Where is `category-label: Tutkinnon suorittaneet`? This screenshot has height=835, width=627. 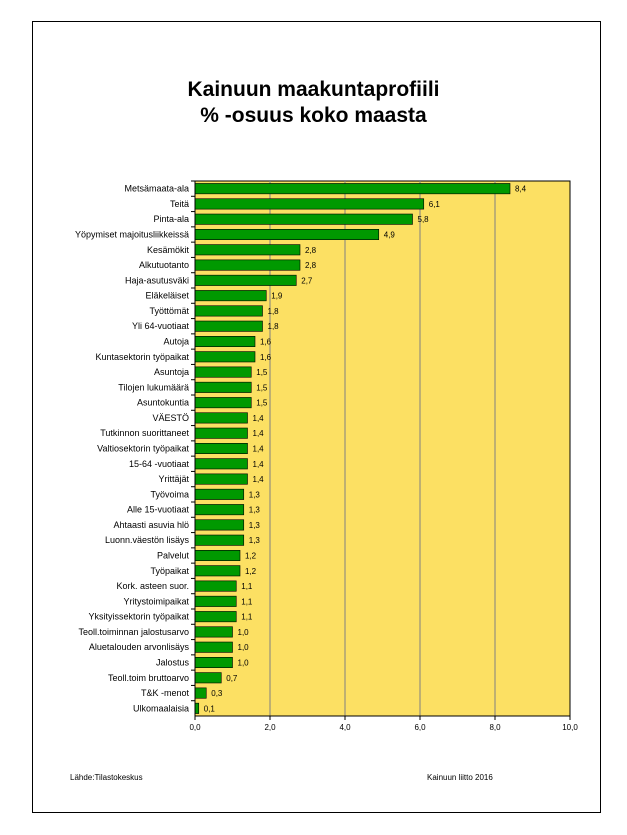
category-label: Tutkinnon suorittaneet is located at coordinates (144, 433).